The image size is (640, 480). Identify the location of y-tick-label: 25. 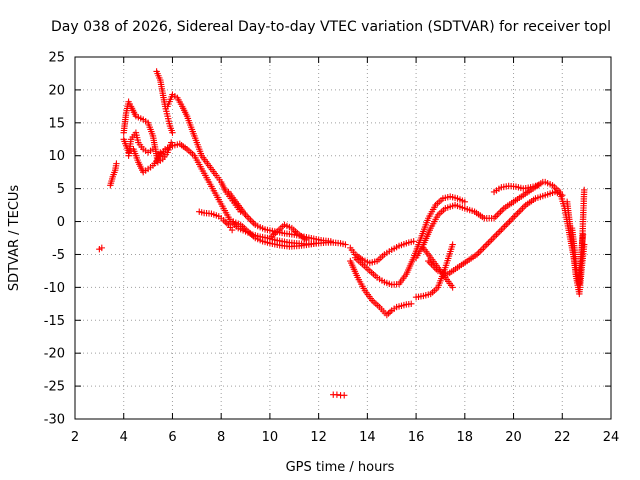
(56, 58).